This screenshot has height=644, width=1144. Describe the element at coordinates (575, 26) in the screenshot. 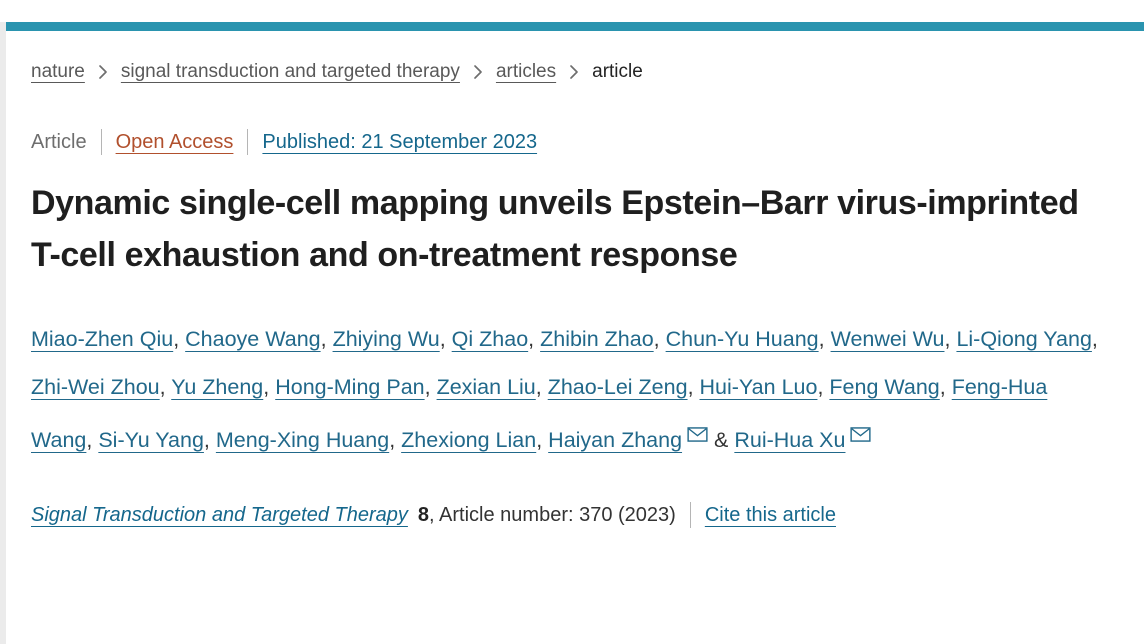

I see `journal-accent-bar` at that location.